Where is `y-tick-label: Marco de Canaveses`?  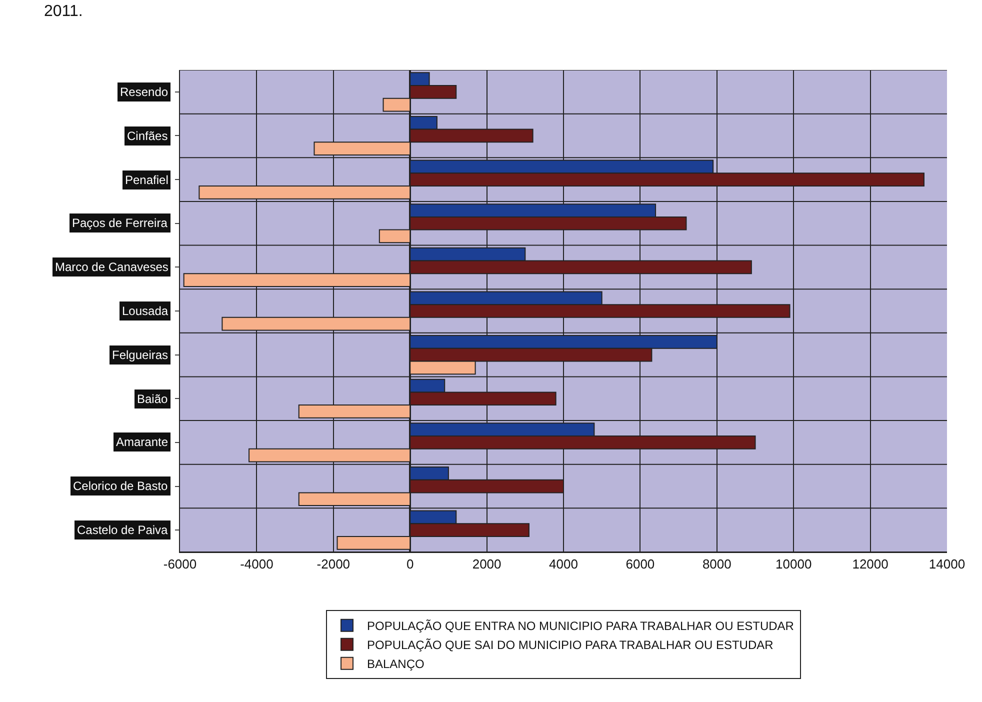 y-tick-label: Marco de Canaveses is located at coordinates (111, 267).